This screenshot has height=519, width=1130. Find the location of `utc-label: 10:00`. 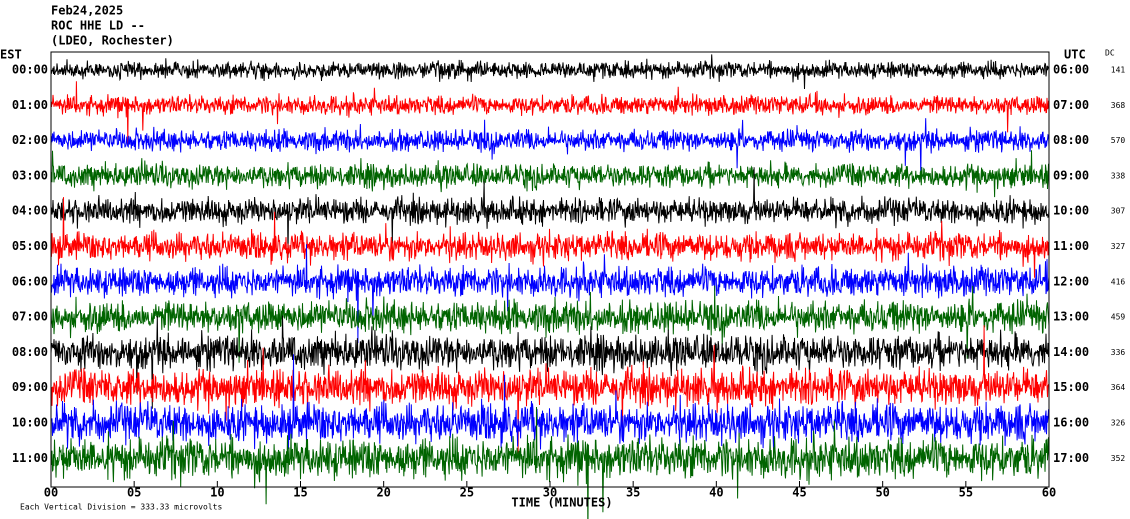

utc-label: 10:00 is located at coordinates (1071, 211).